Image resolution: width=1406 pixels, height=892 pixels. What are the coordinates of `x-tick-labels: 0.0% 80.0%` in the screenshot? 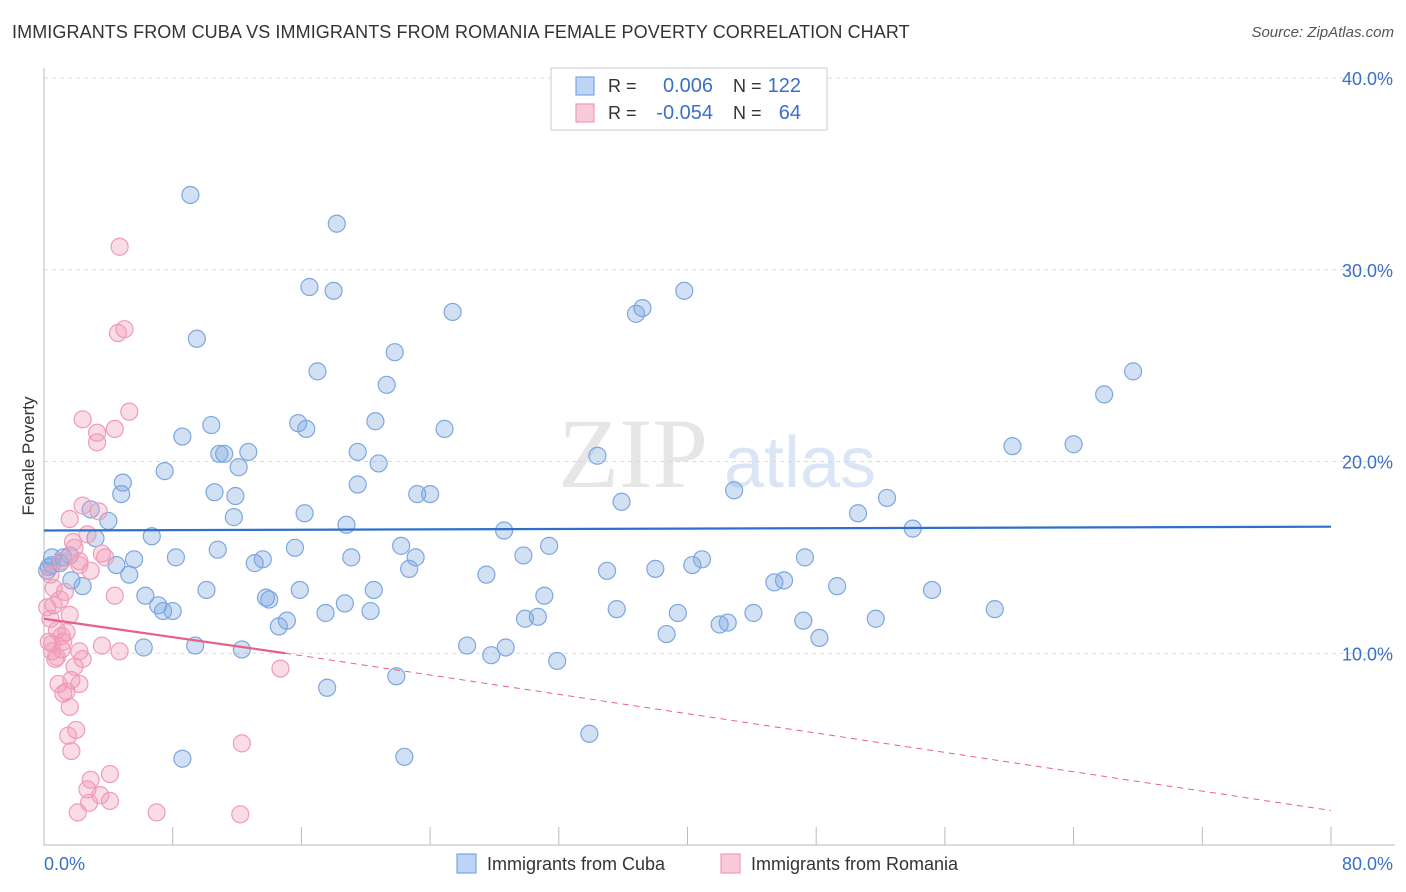 It's located at (718, 864).